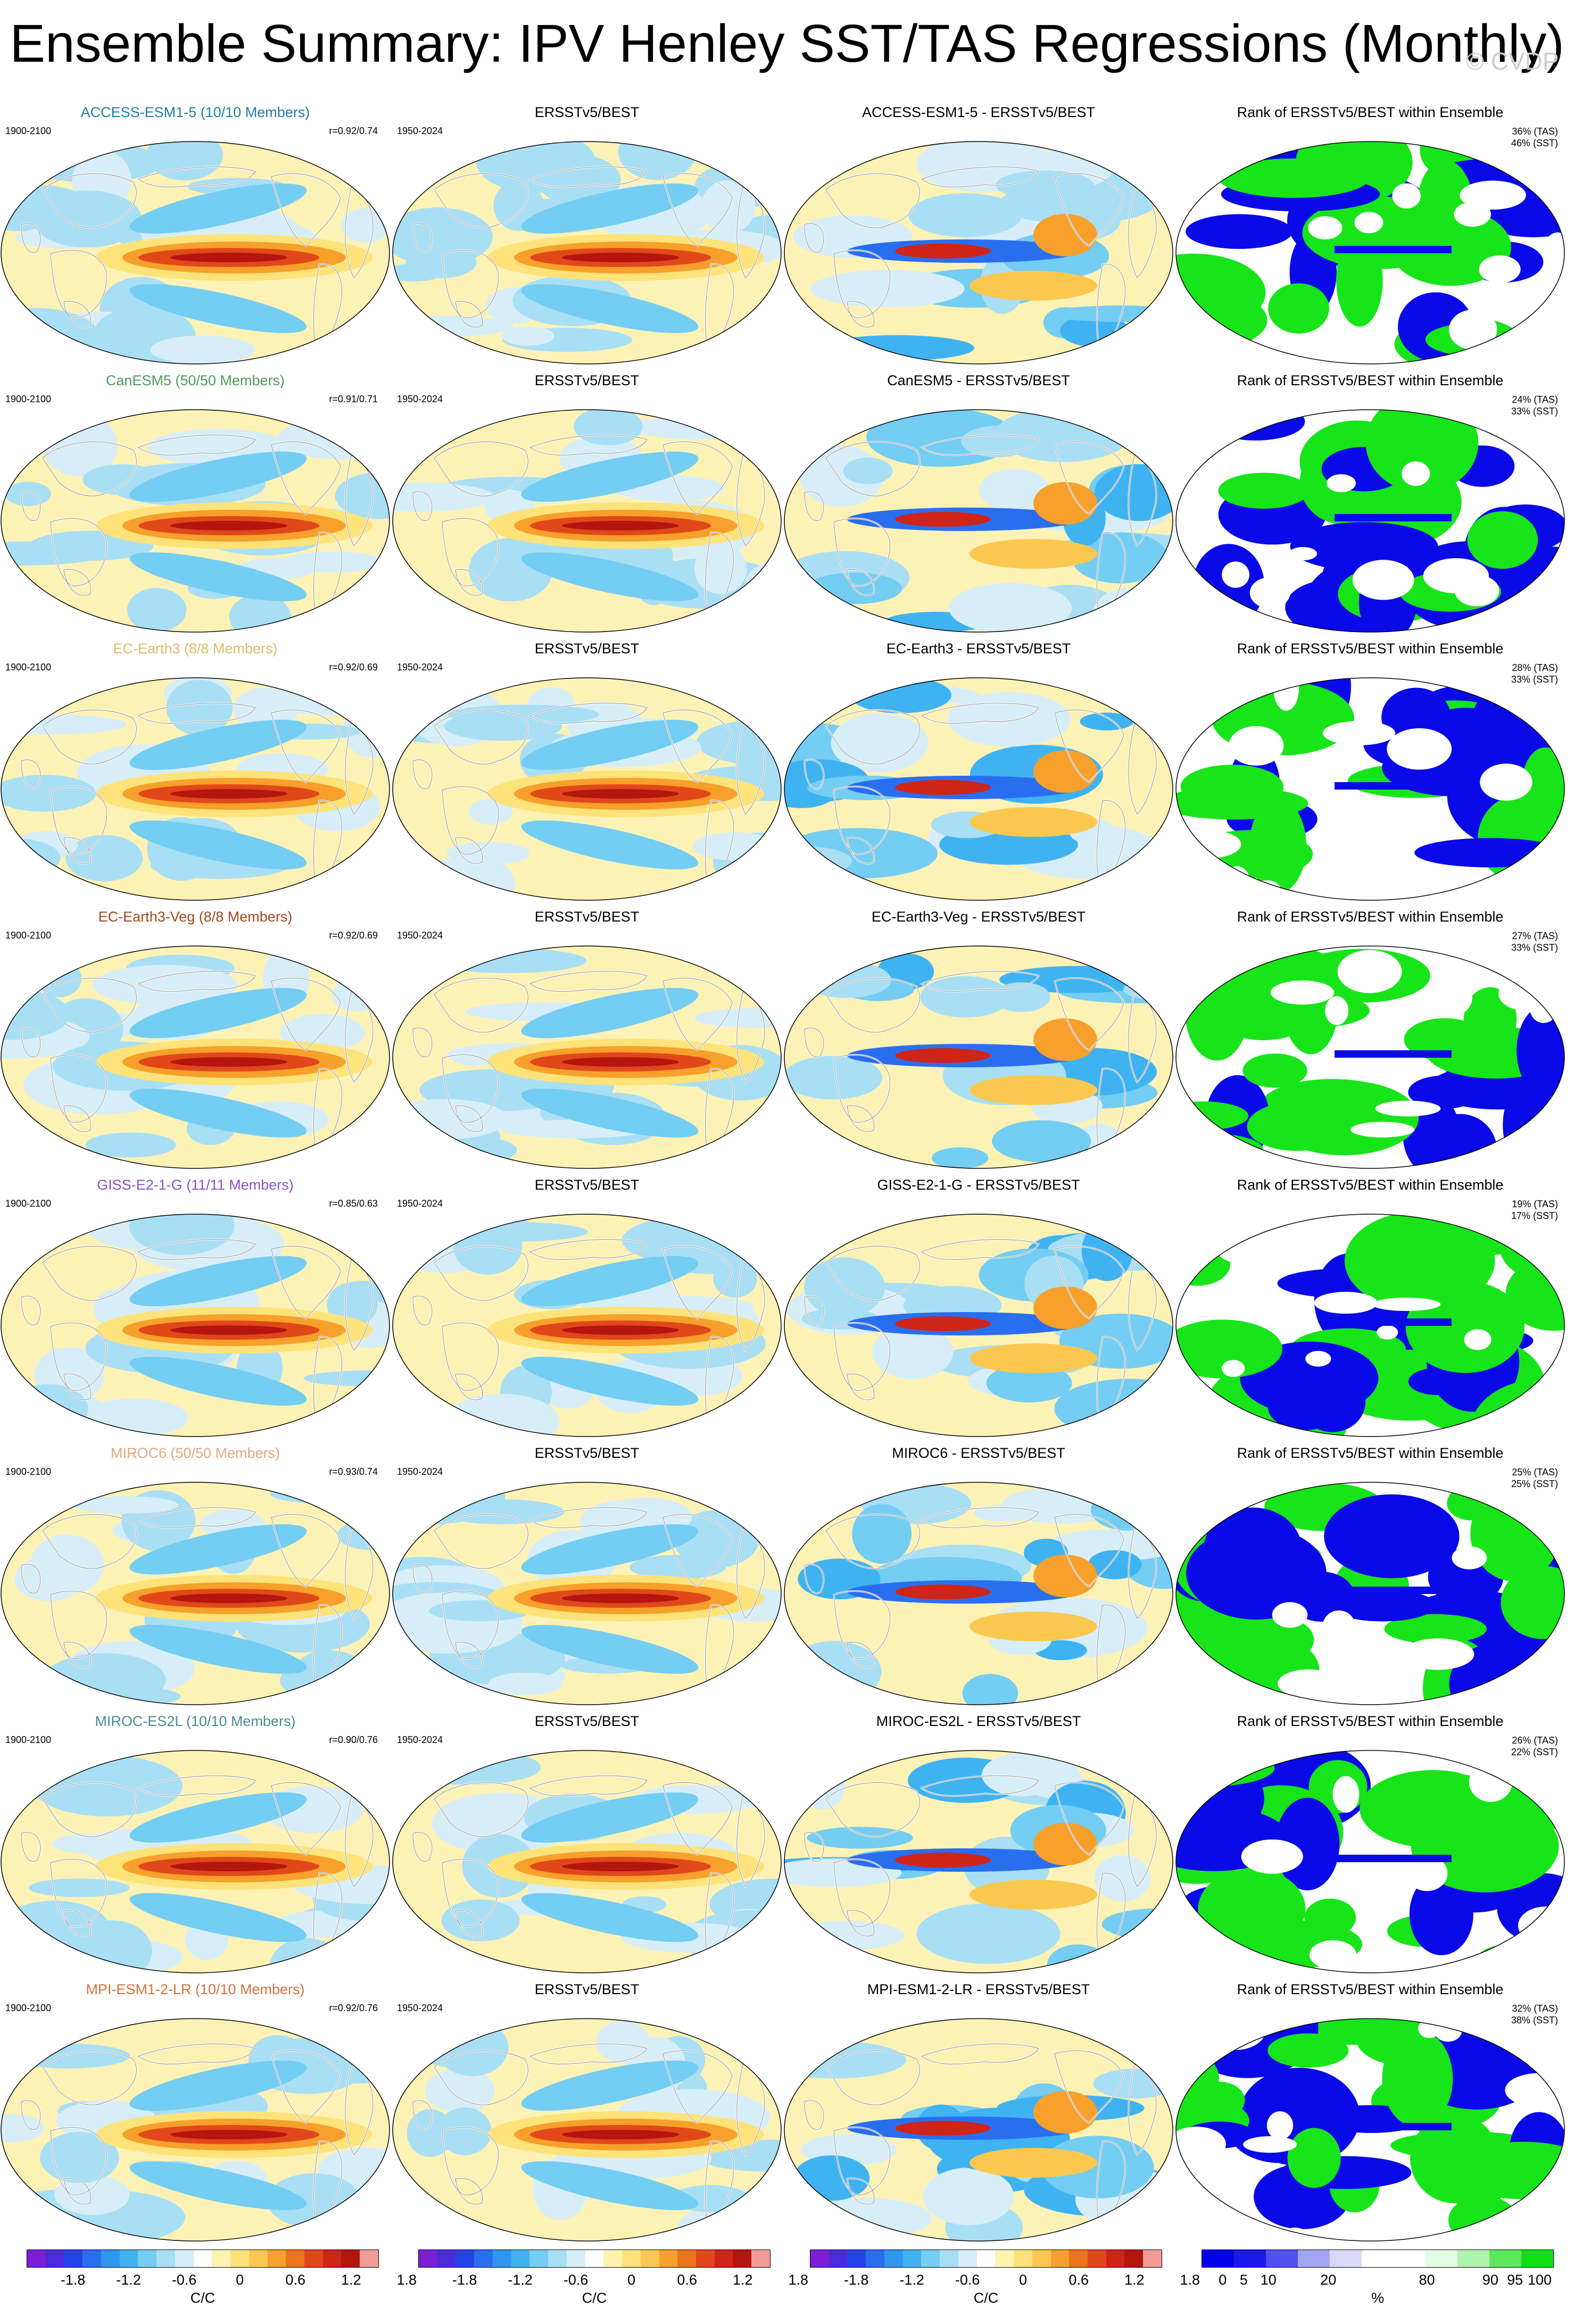 This screenshot has height=2324, width=1574. I want to click on map-panel-diff: MPI-ESM1-2-LR - ERSSTv5/BEST, so click(978, 2112).